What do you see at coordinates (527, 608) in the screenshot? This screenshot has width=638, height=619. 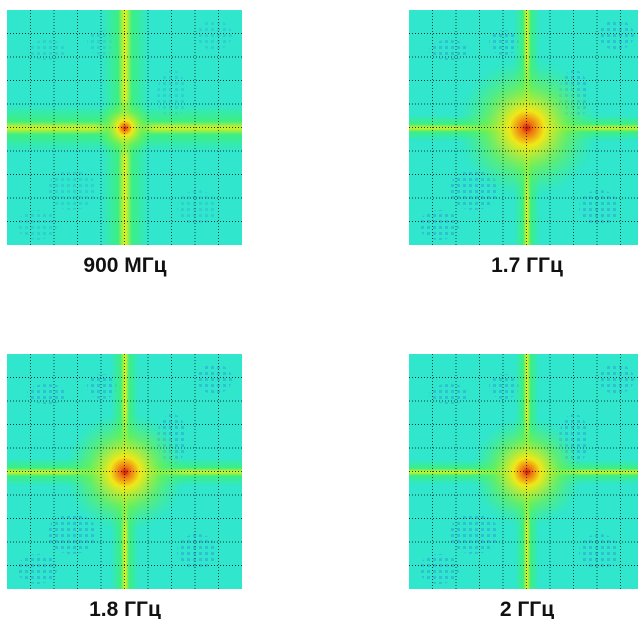 I see `panel-caption: 2 ГГц` at bounding box center [527, 608].